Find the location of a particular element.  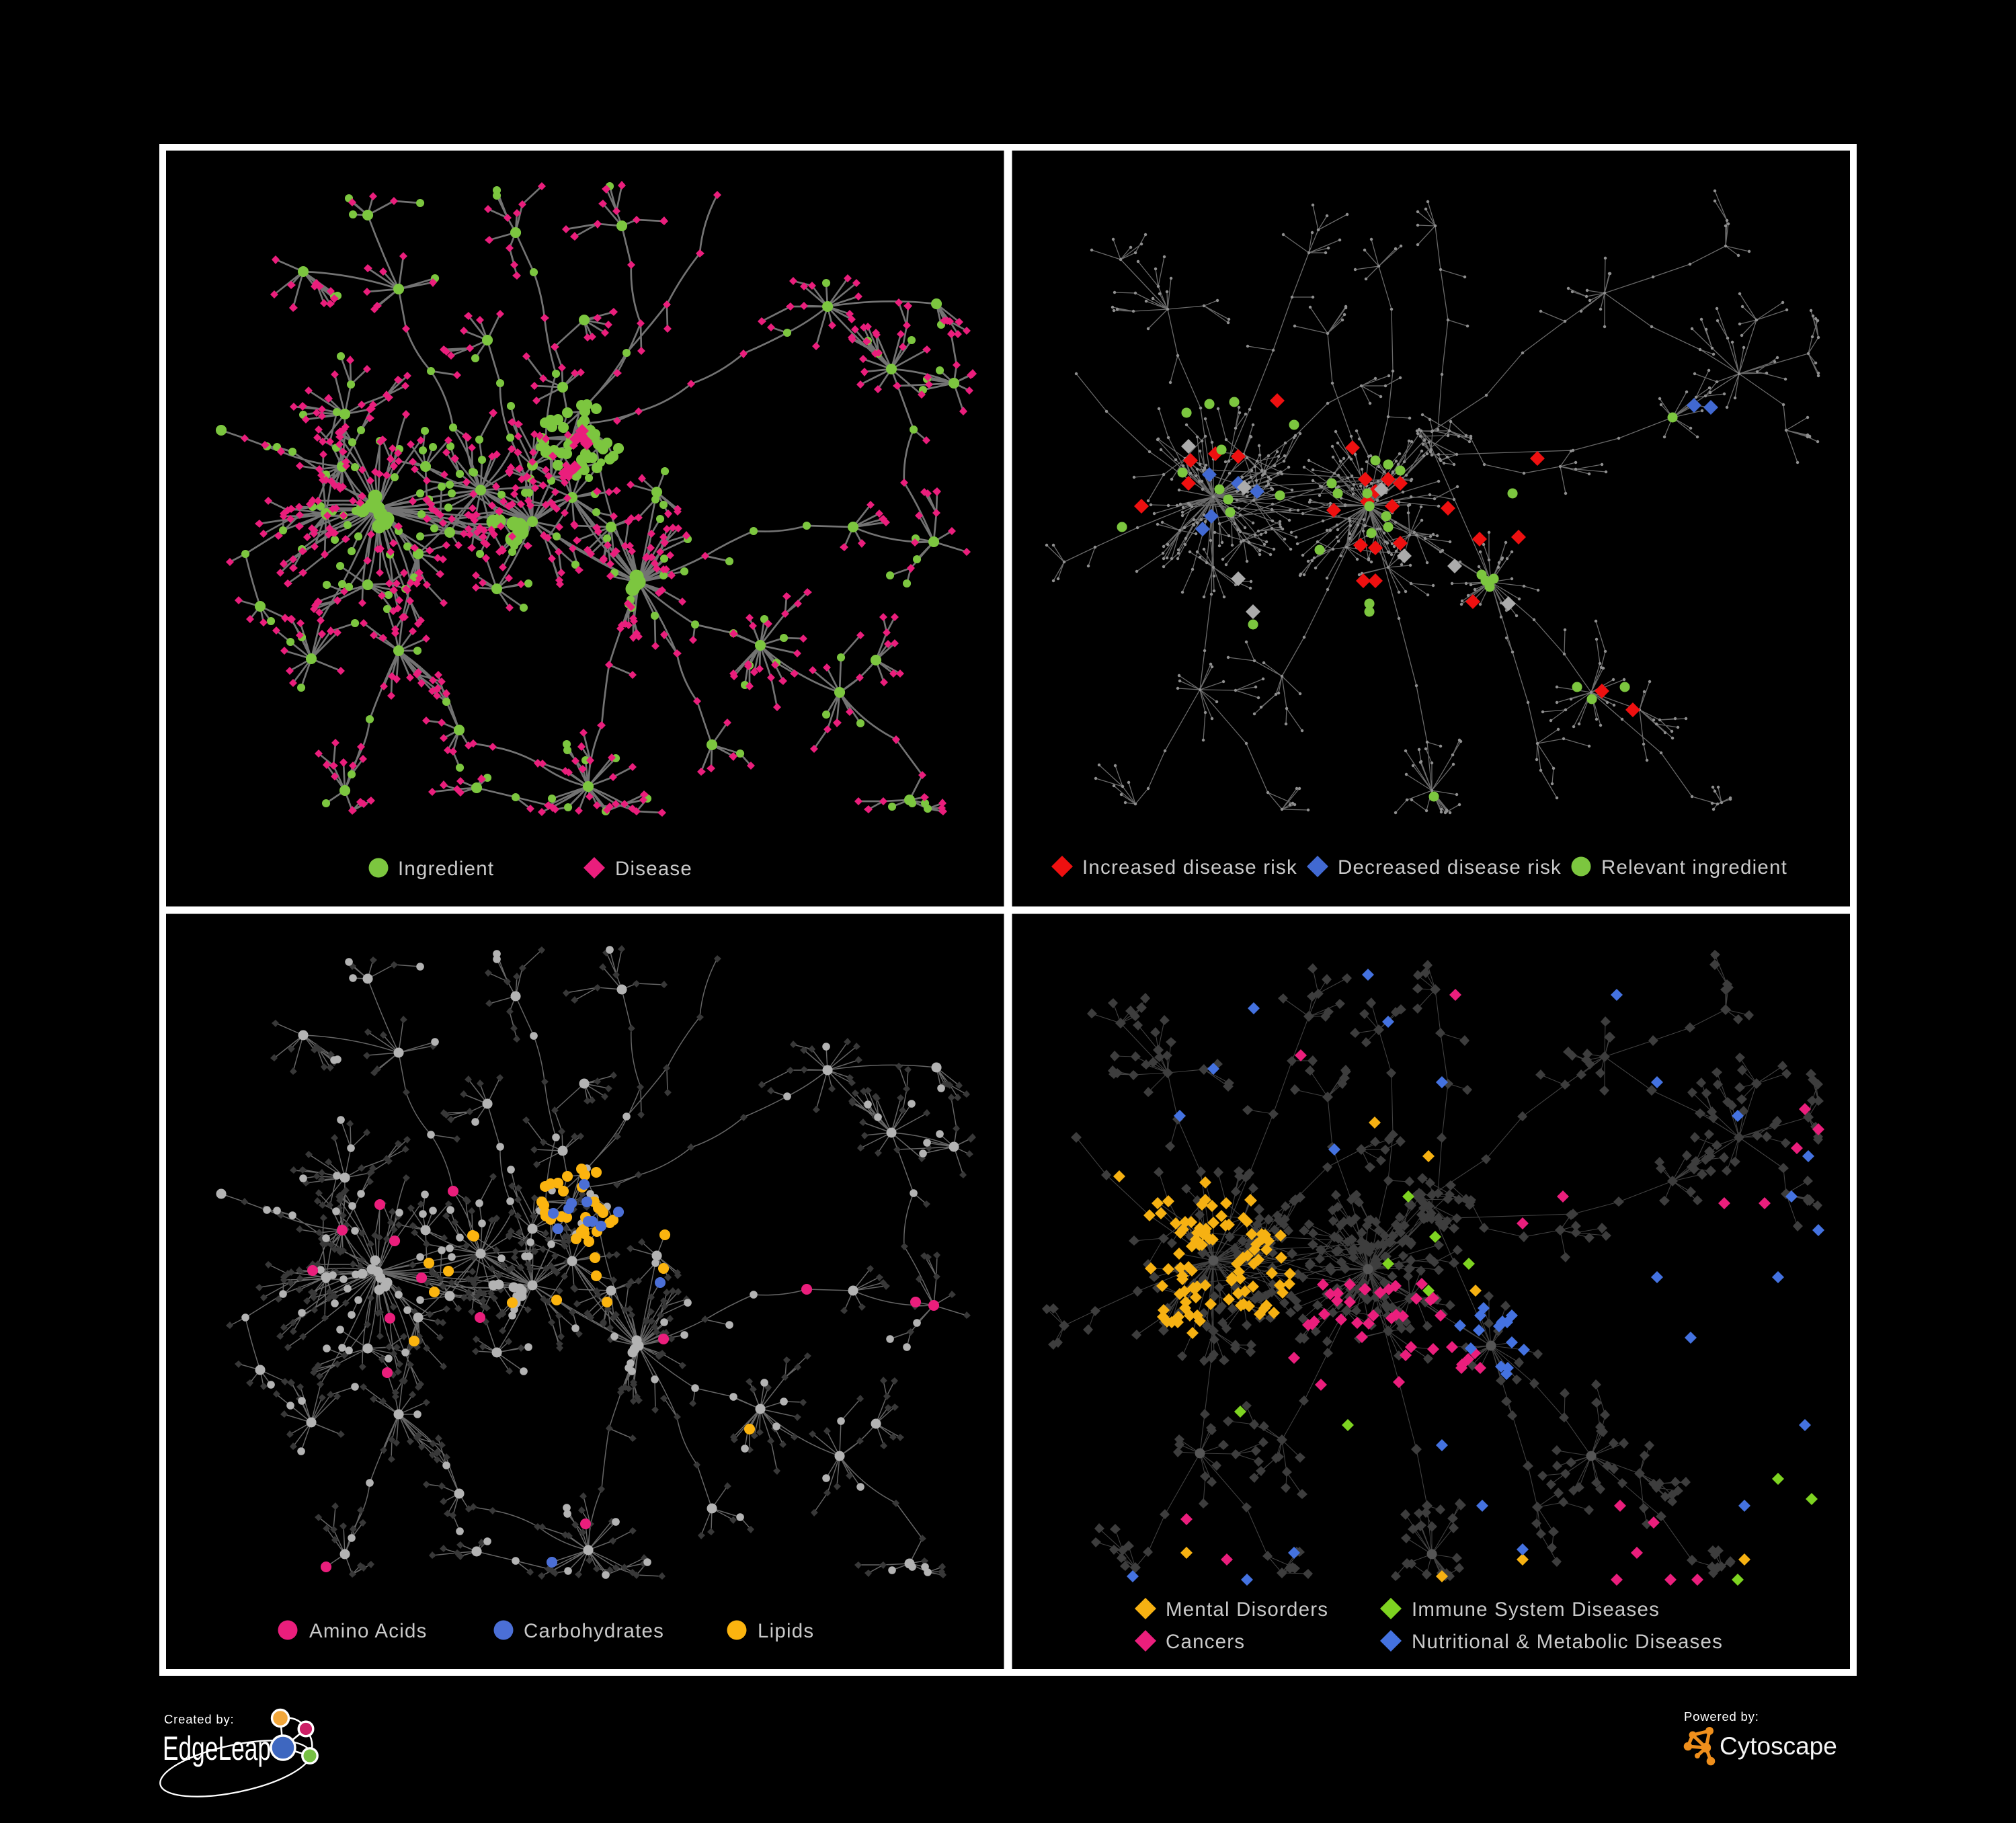

svg-text: Relevant ingredient is located at coordinates (1694, 868).